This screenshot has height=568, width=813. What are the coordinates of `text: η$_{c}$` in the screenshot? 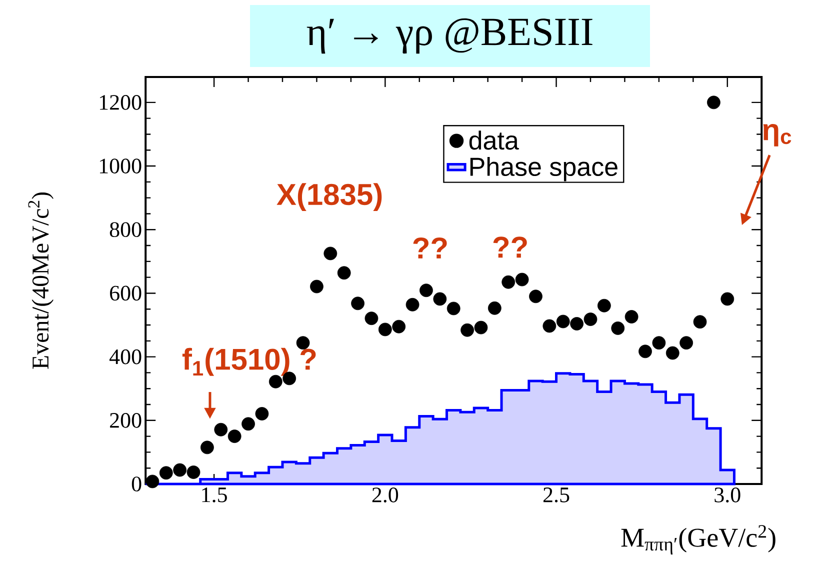 It's located at (777, 135).